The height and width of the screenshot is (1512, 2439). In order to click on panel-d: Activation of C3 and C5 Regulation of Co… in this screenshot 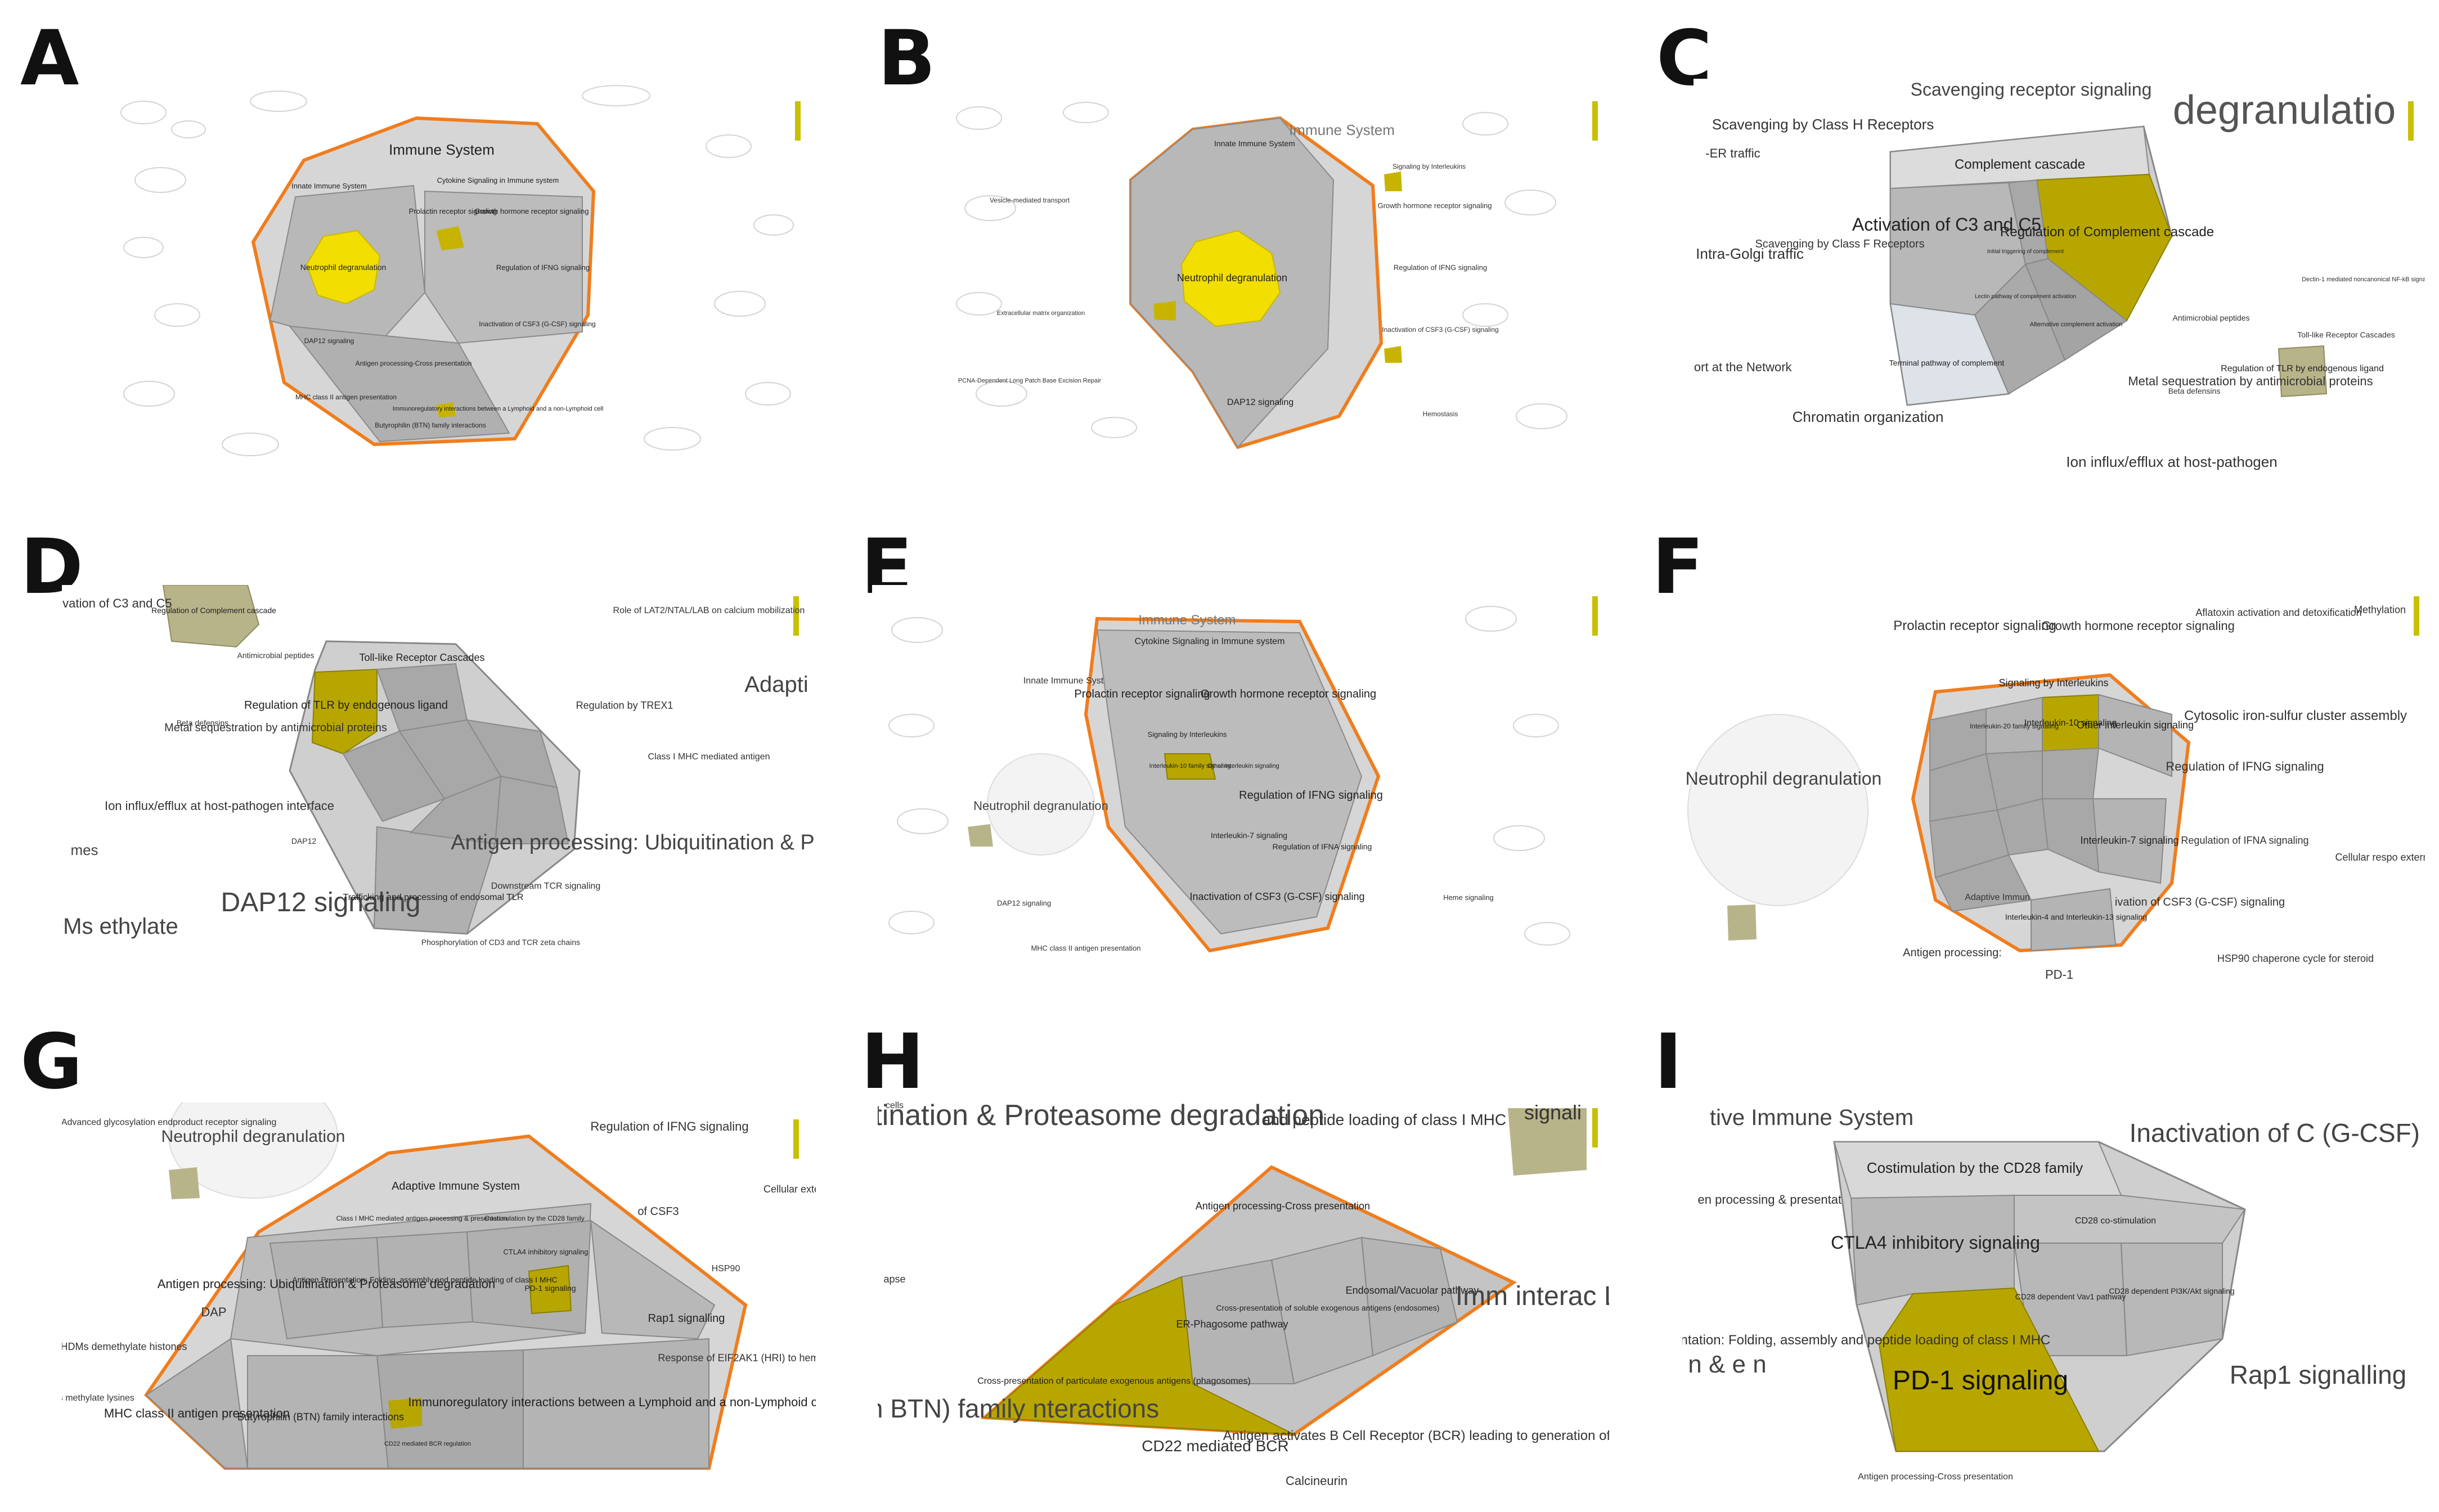, I will do `click(439, 782)`.